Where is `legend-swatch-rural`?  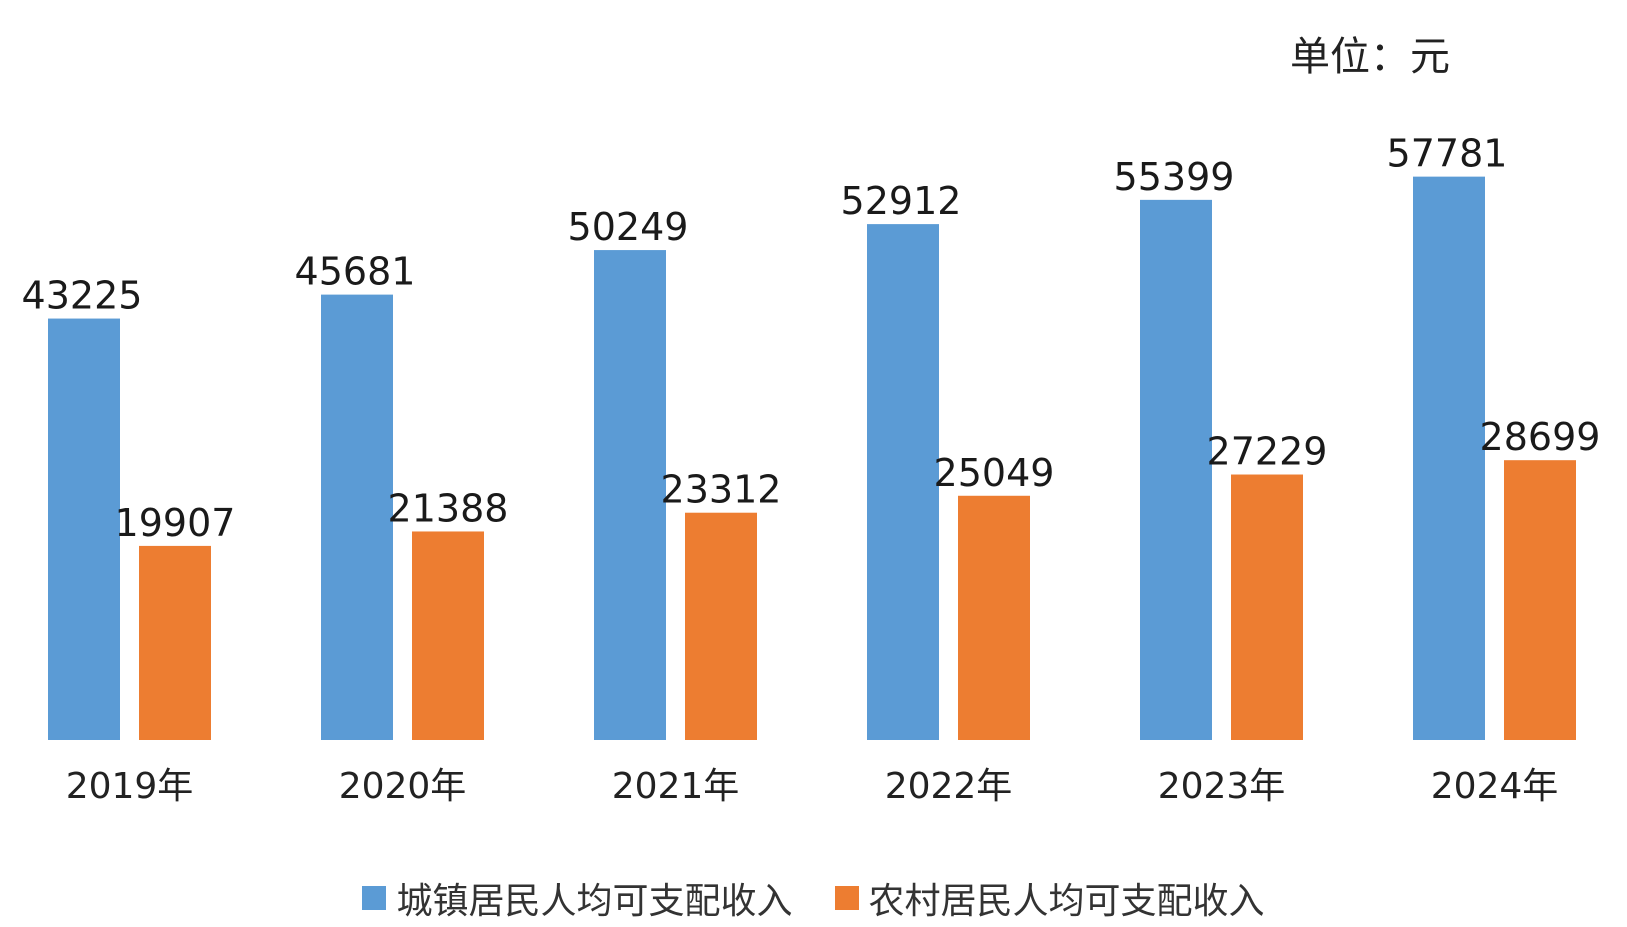
legend-swatch-rural is located at coordinates (846, 898).